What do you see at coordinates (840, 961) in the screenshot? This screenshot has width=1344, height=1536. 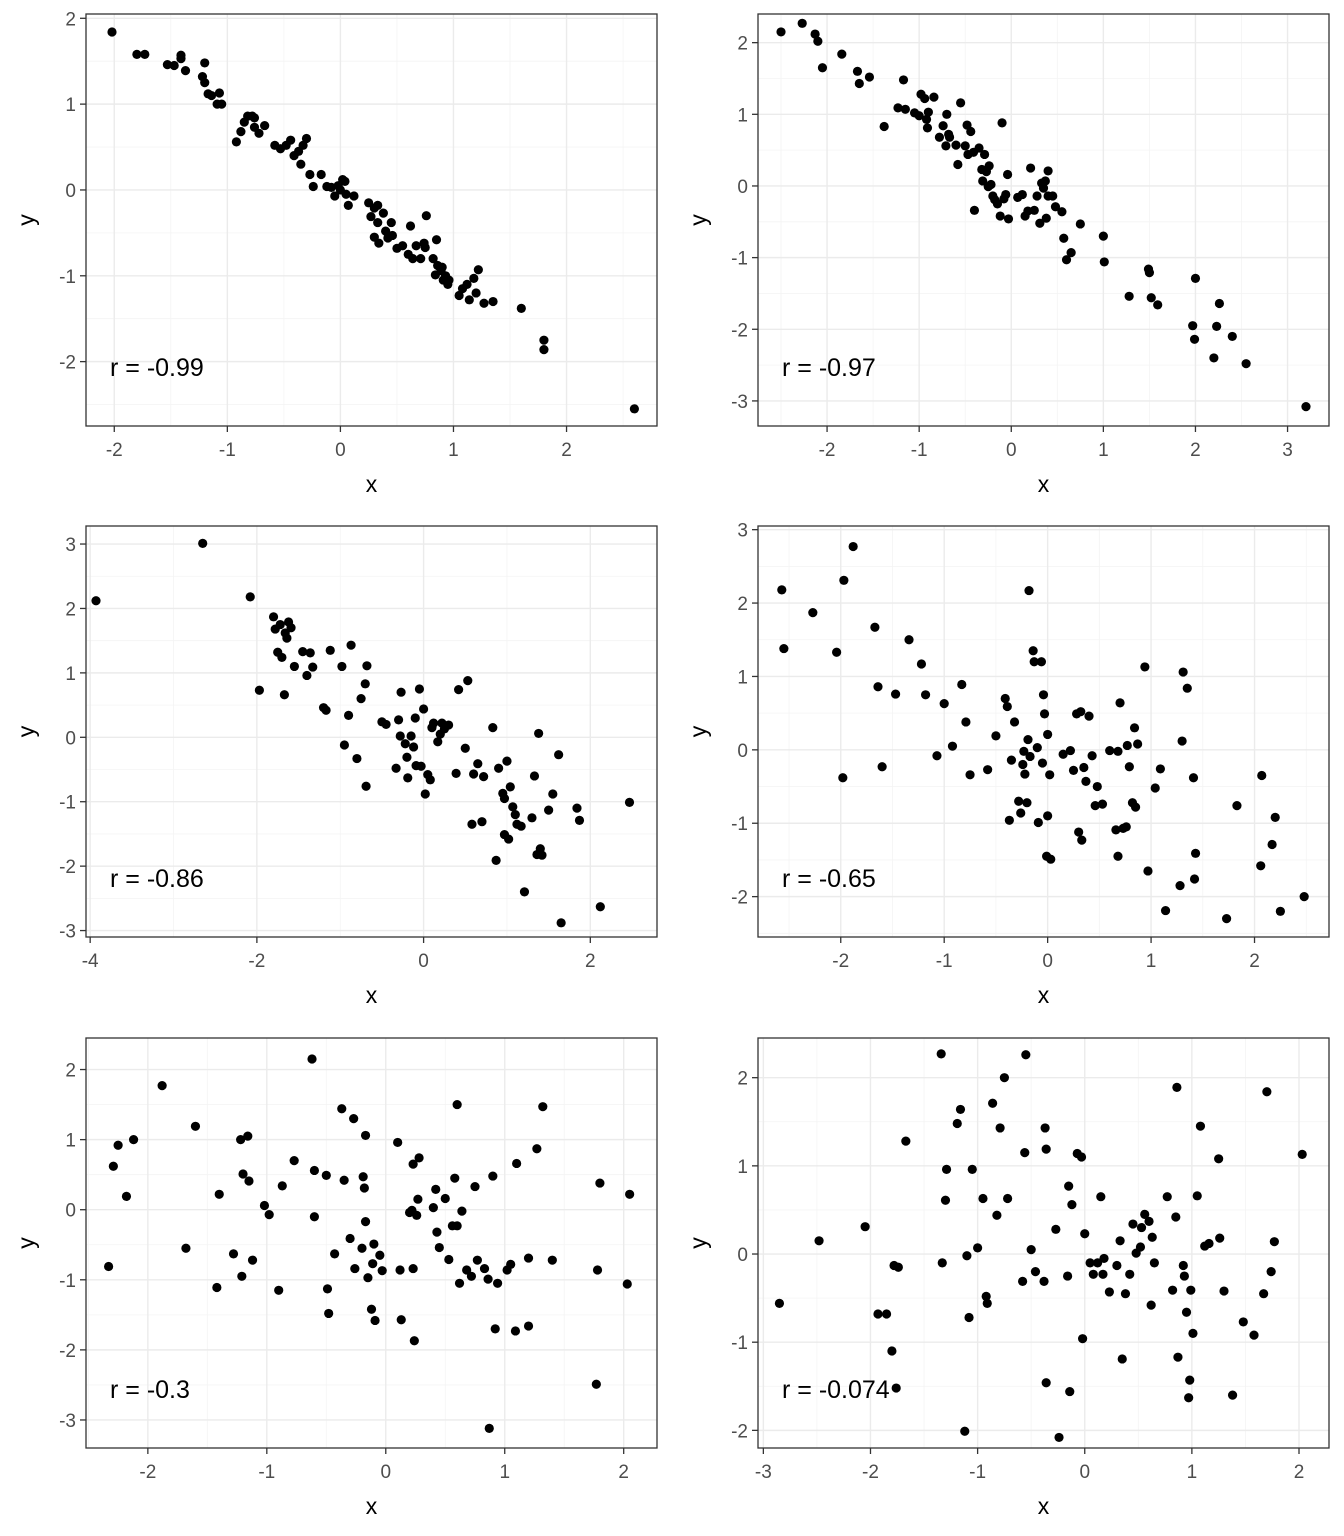 I see `x-tick-label: -2` at bounding box center [840, 961].